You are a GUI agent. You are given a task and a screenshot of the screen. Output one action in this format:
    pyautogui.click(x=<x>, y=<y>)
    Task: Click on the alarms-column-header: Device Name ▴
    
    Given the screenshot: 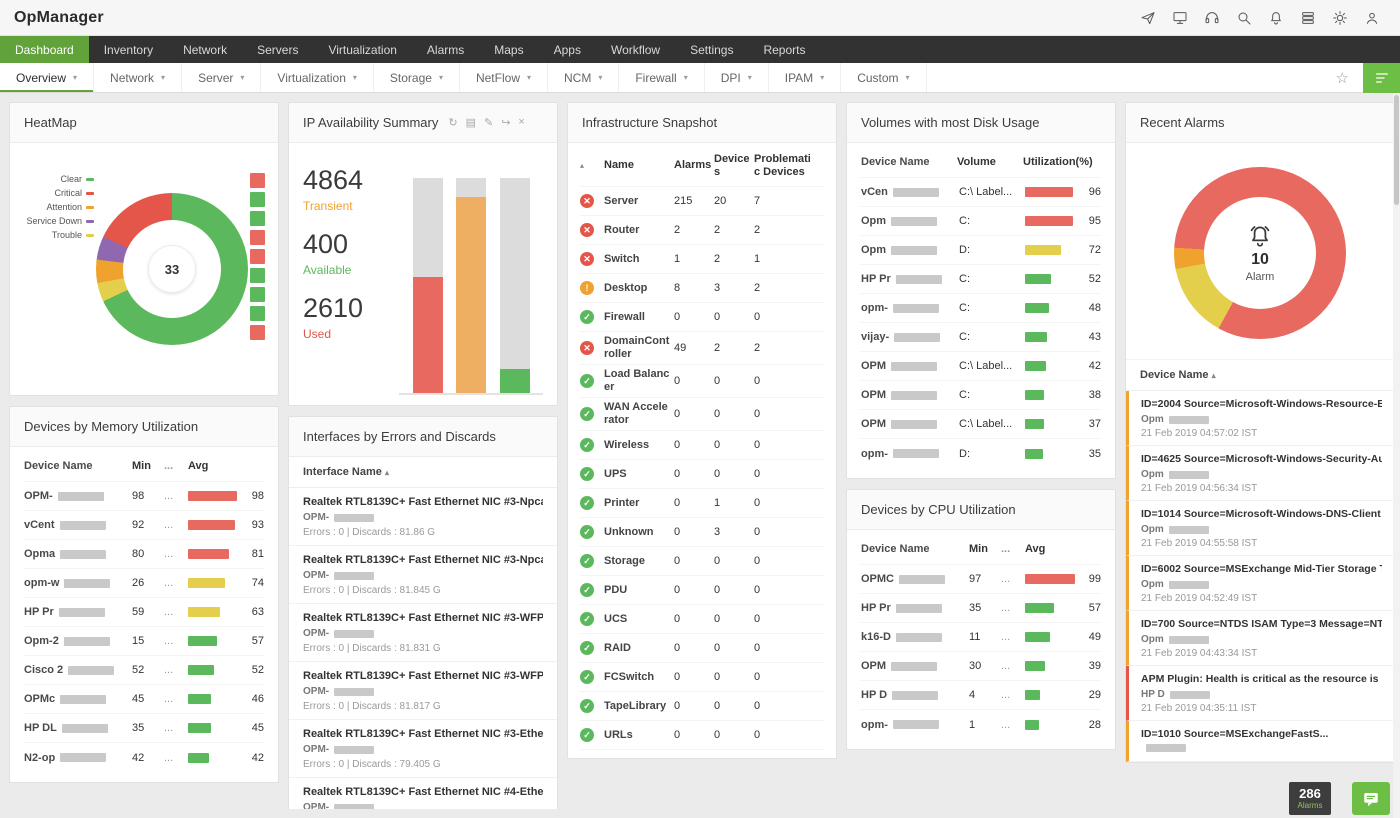 What is the action you would take?
    pyautogui.click(x=1260, y=375)
    